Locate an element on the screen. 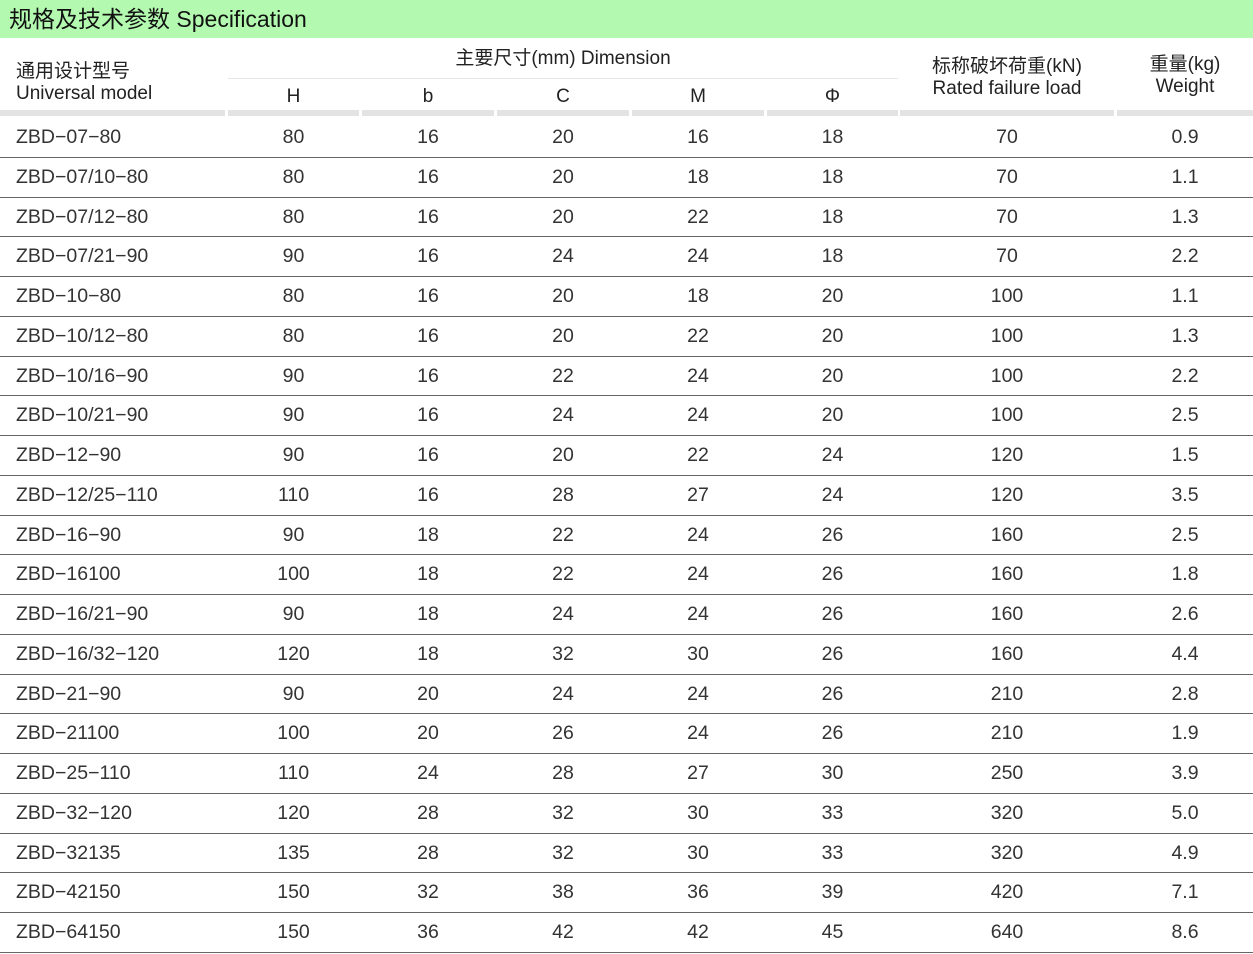 This screenshot has height=954, width=1253. load-header-cn: 标称破坏荷重(kN) is located at coordinates (1007, 66).